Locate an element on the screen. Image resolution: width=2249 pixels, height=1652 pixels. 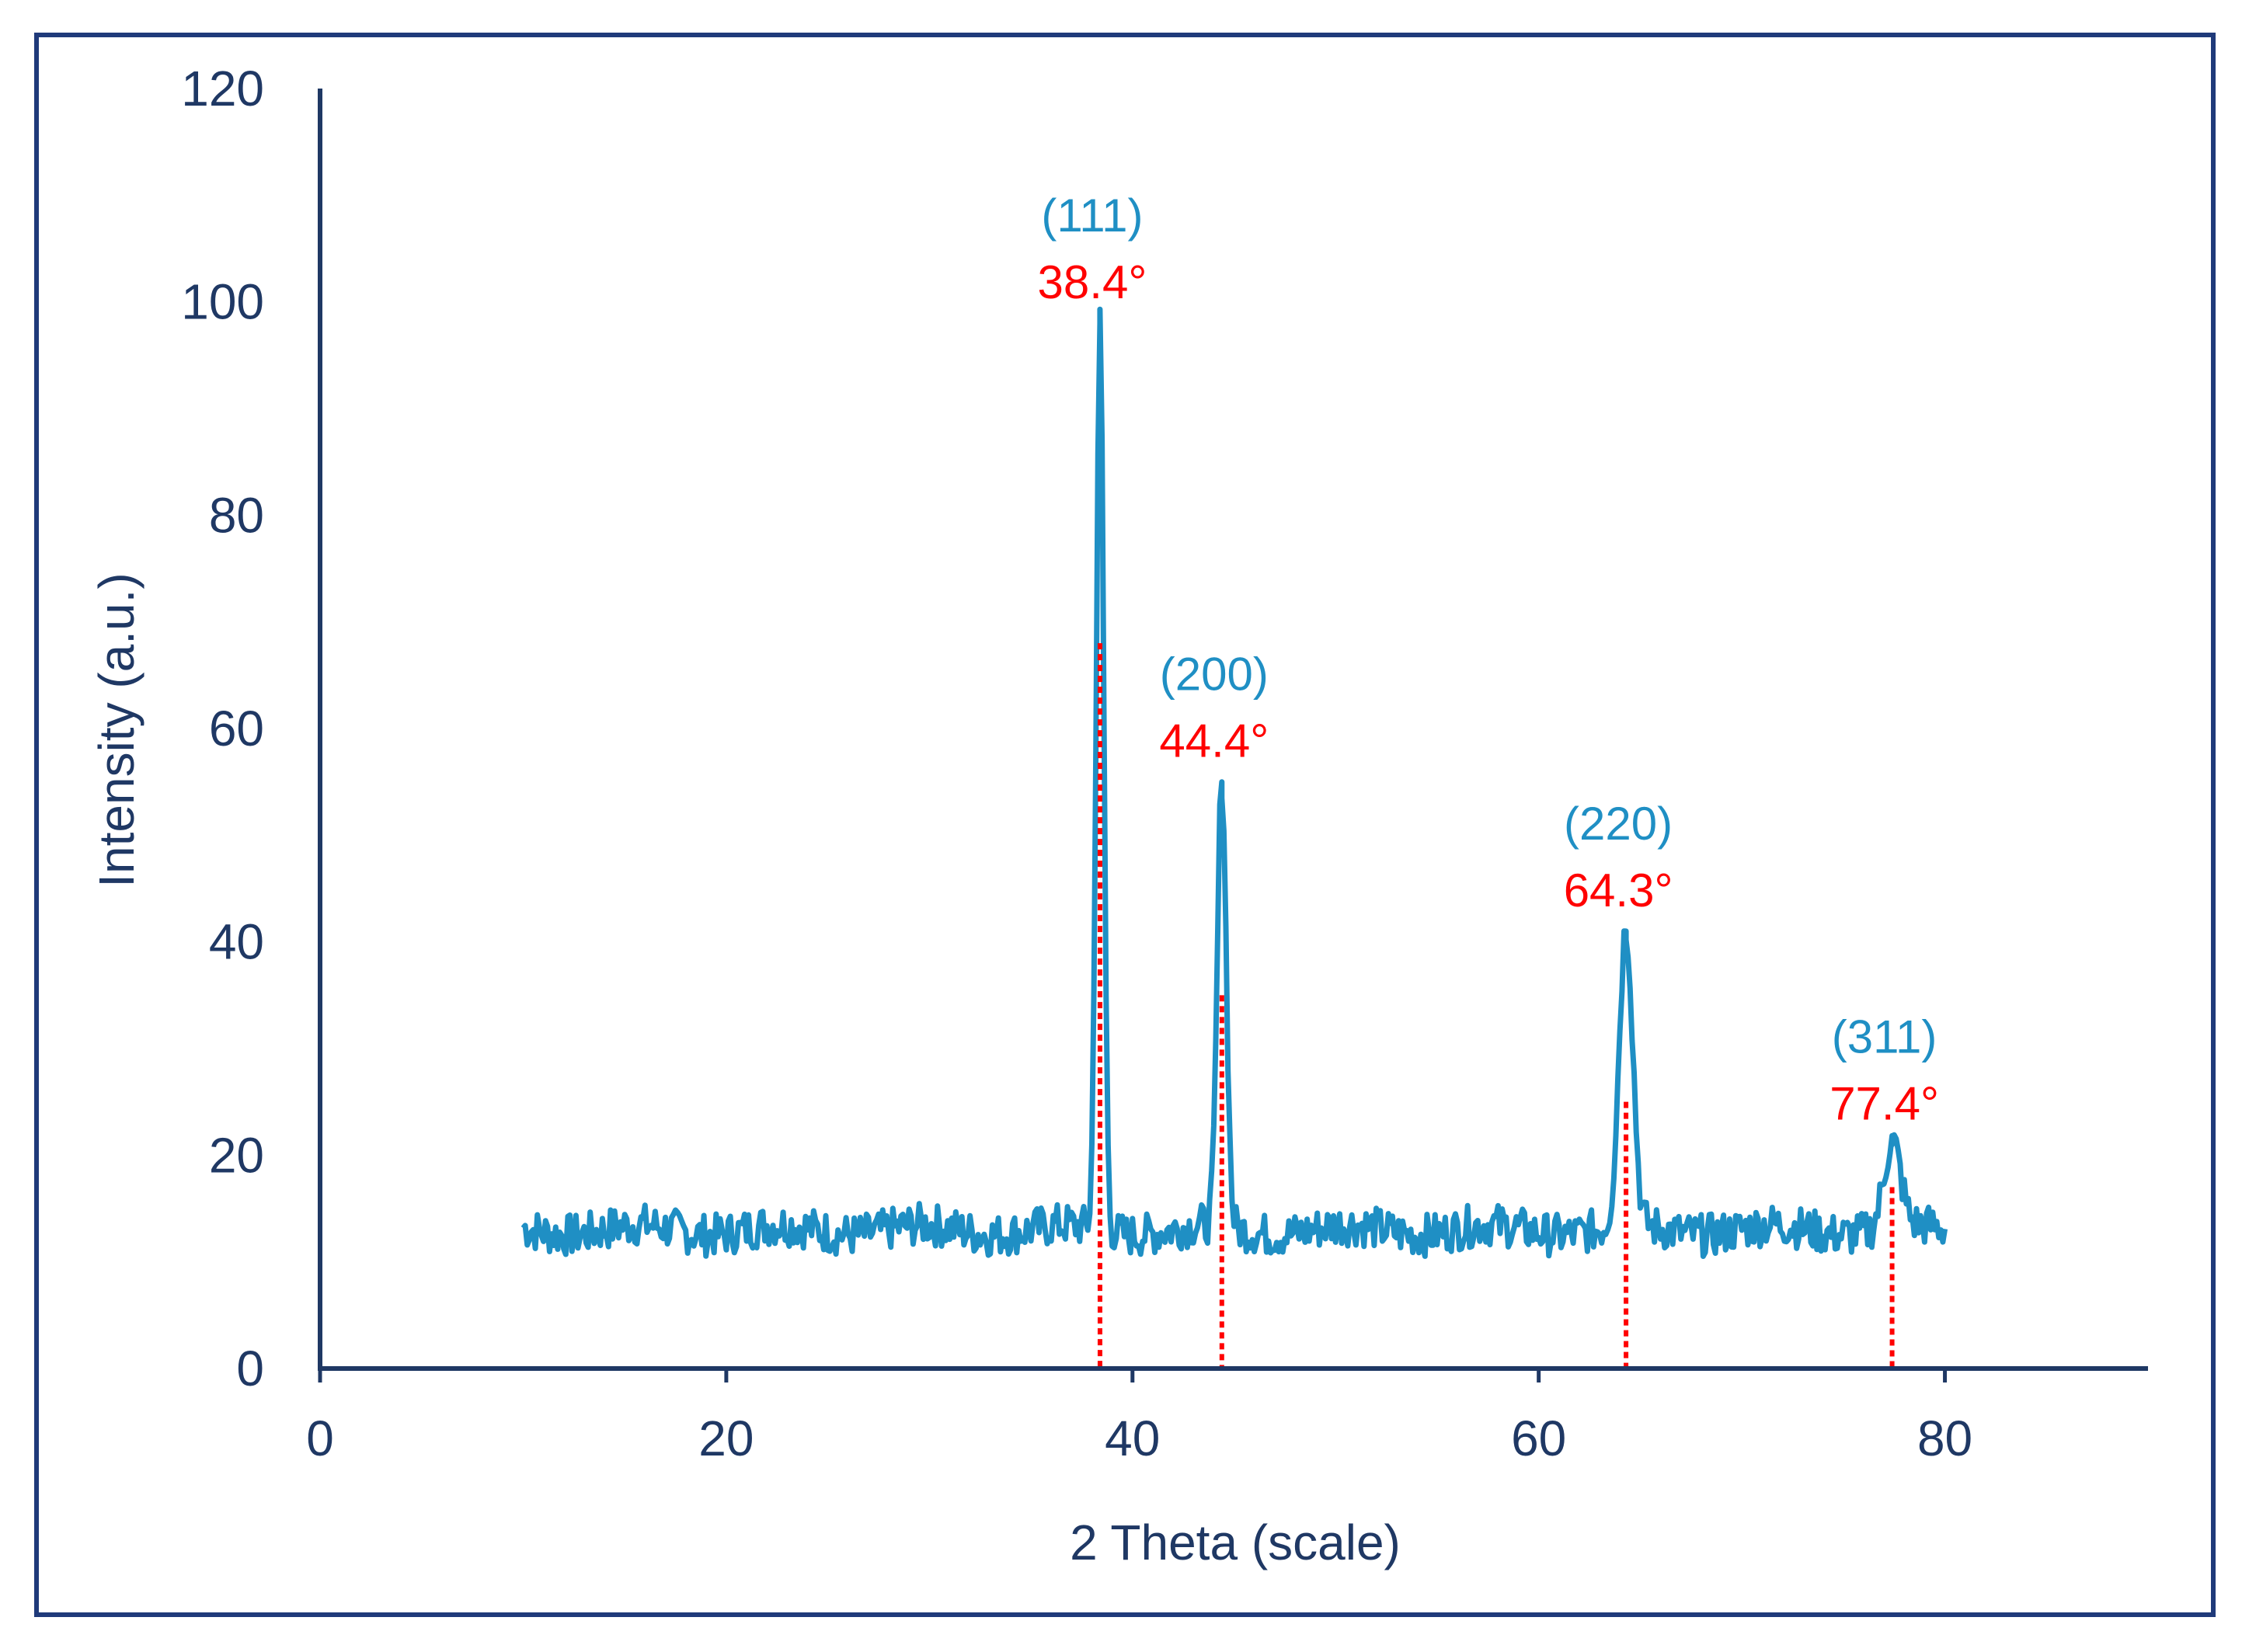
y-tick-label: 60 is located at coordinates (236, 728).